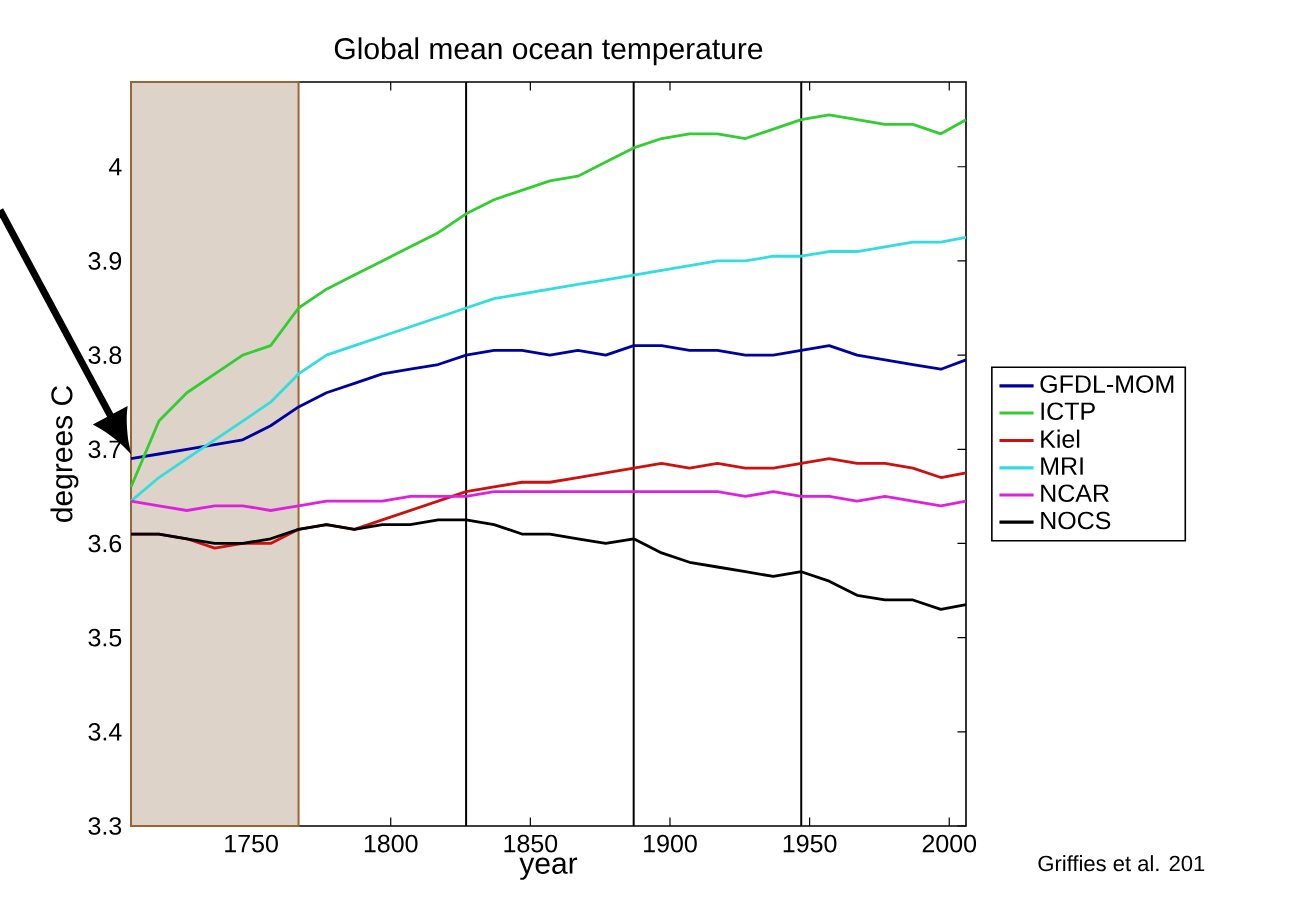 The image size is (1302, 914). Describe the element at coordinates (548, 51) in the screenshot. I see `chart-title: Global mean ocean temperature` at that location.